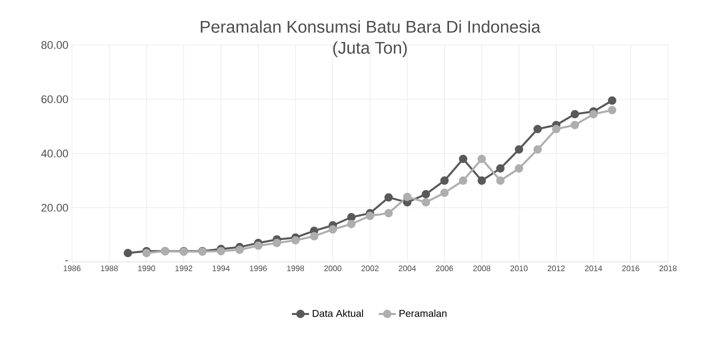  Describe the element at coordinates (147, 269) in the screenshot. I see `x-tick-label: 1990` at that location.